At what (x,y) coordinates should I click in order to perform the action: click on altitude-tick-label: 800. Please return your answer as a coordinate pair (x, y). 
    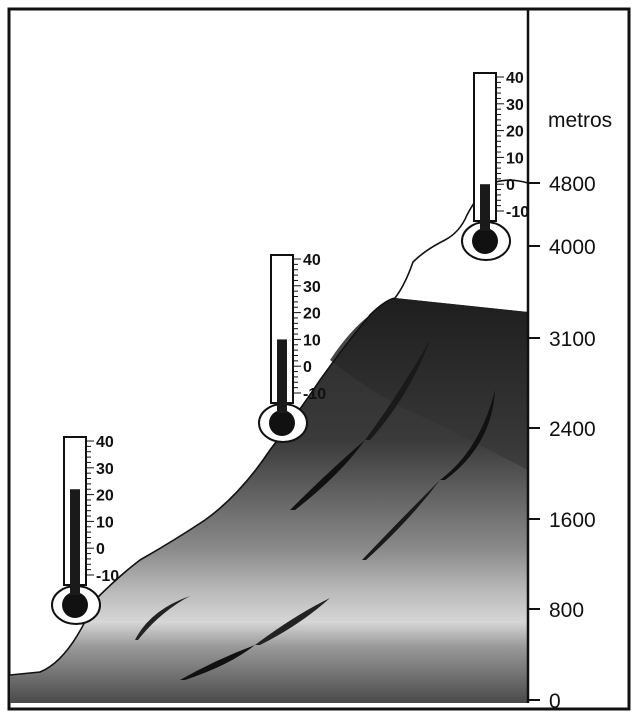
    Looking at the image, I should click on (566, 610).